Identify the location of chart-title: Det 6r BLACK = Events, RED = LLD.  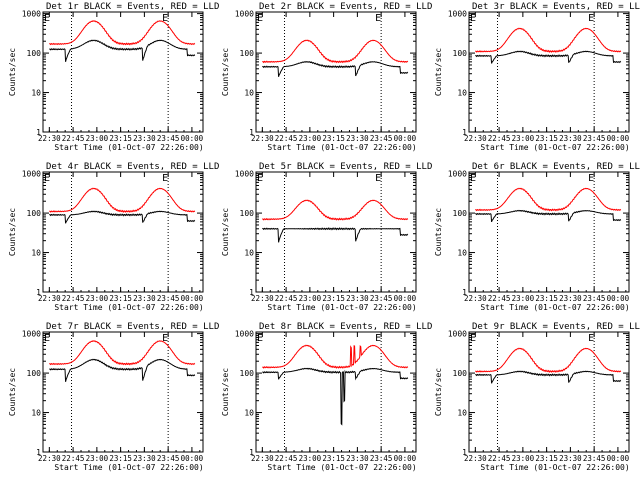
(556, 167).